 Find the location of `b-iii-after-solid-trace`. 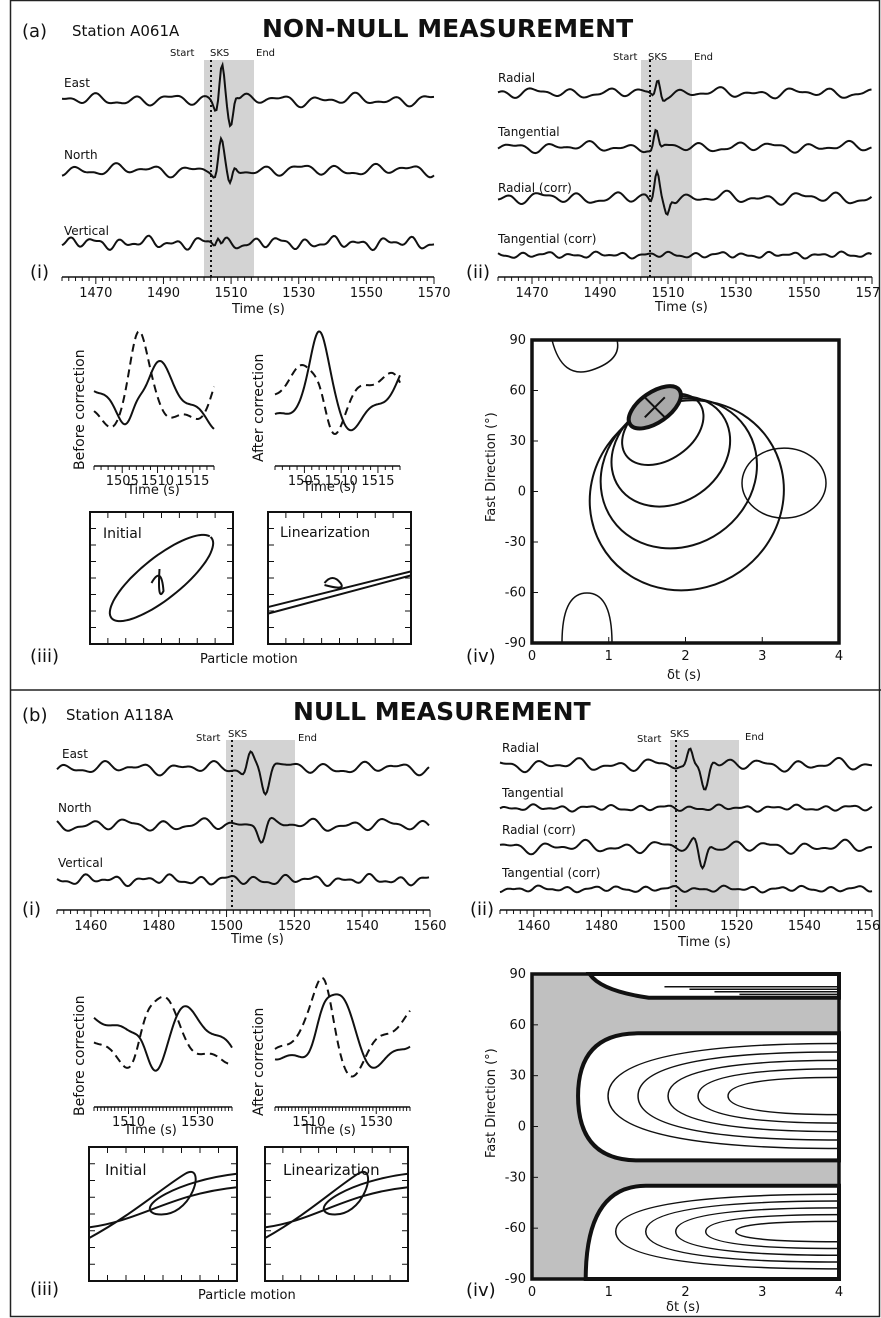

b-iii-after-solid-trace is located at coordinates (342, 1031).